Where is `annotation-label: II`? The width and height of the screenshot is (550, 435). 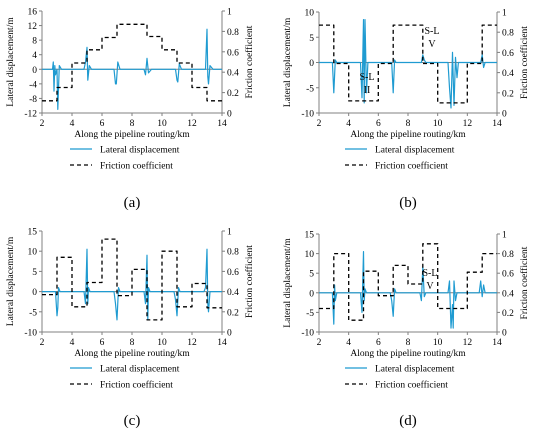 annotation-label: II is located at coordinates (367, 90).